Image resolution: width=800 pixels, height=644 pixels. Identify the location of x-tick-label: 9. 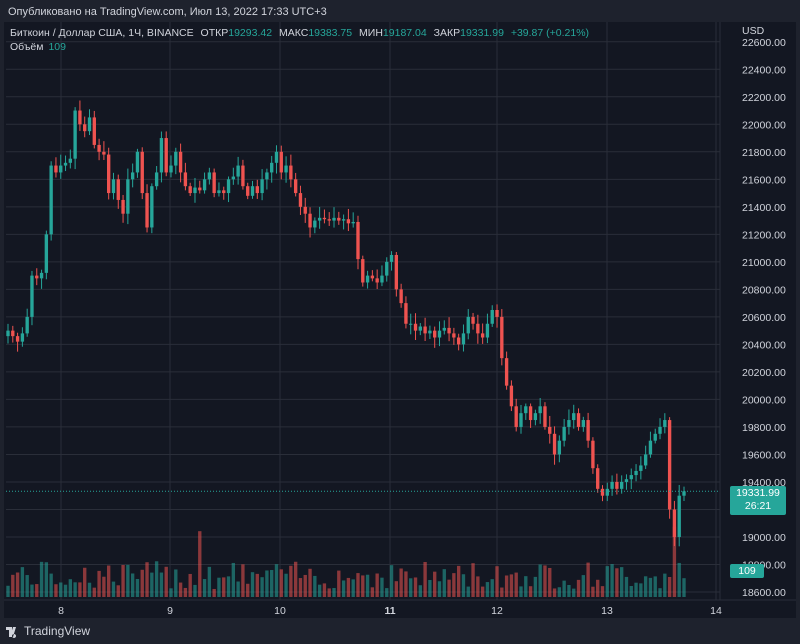
(170, 611).